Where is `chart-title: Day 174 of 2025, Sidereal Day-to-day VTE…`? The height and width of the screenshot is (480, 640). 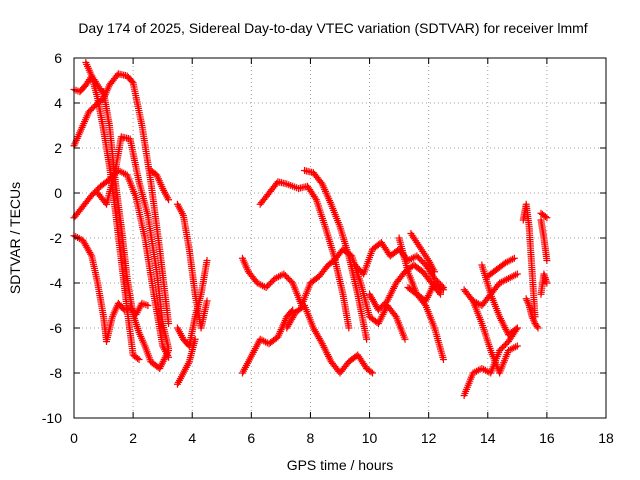 chart-title: Day 174 of 2025, Sidereal Day-to-day VTE… is located at coordinates (332, 28).